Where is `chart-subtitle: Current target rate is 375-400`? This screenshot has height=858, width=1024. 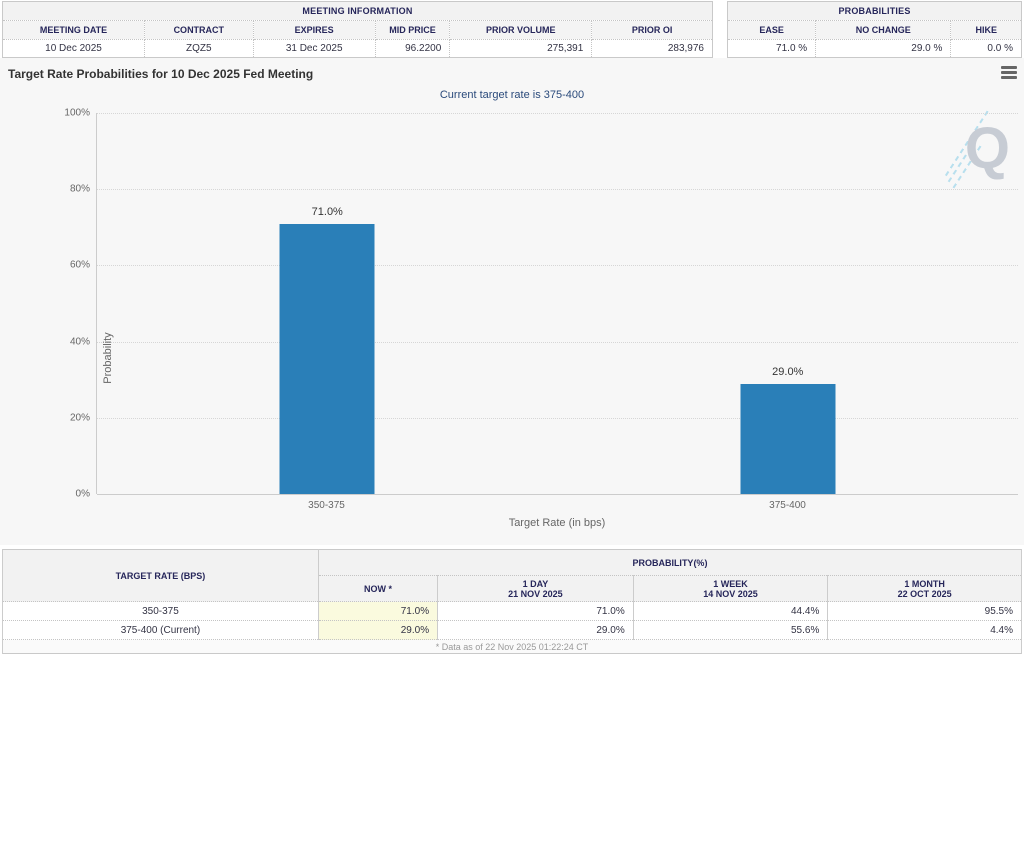
chart-subtitle: Current target rate is 375-400 is located at coordinates (512, 95).